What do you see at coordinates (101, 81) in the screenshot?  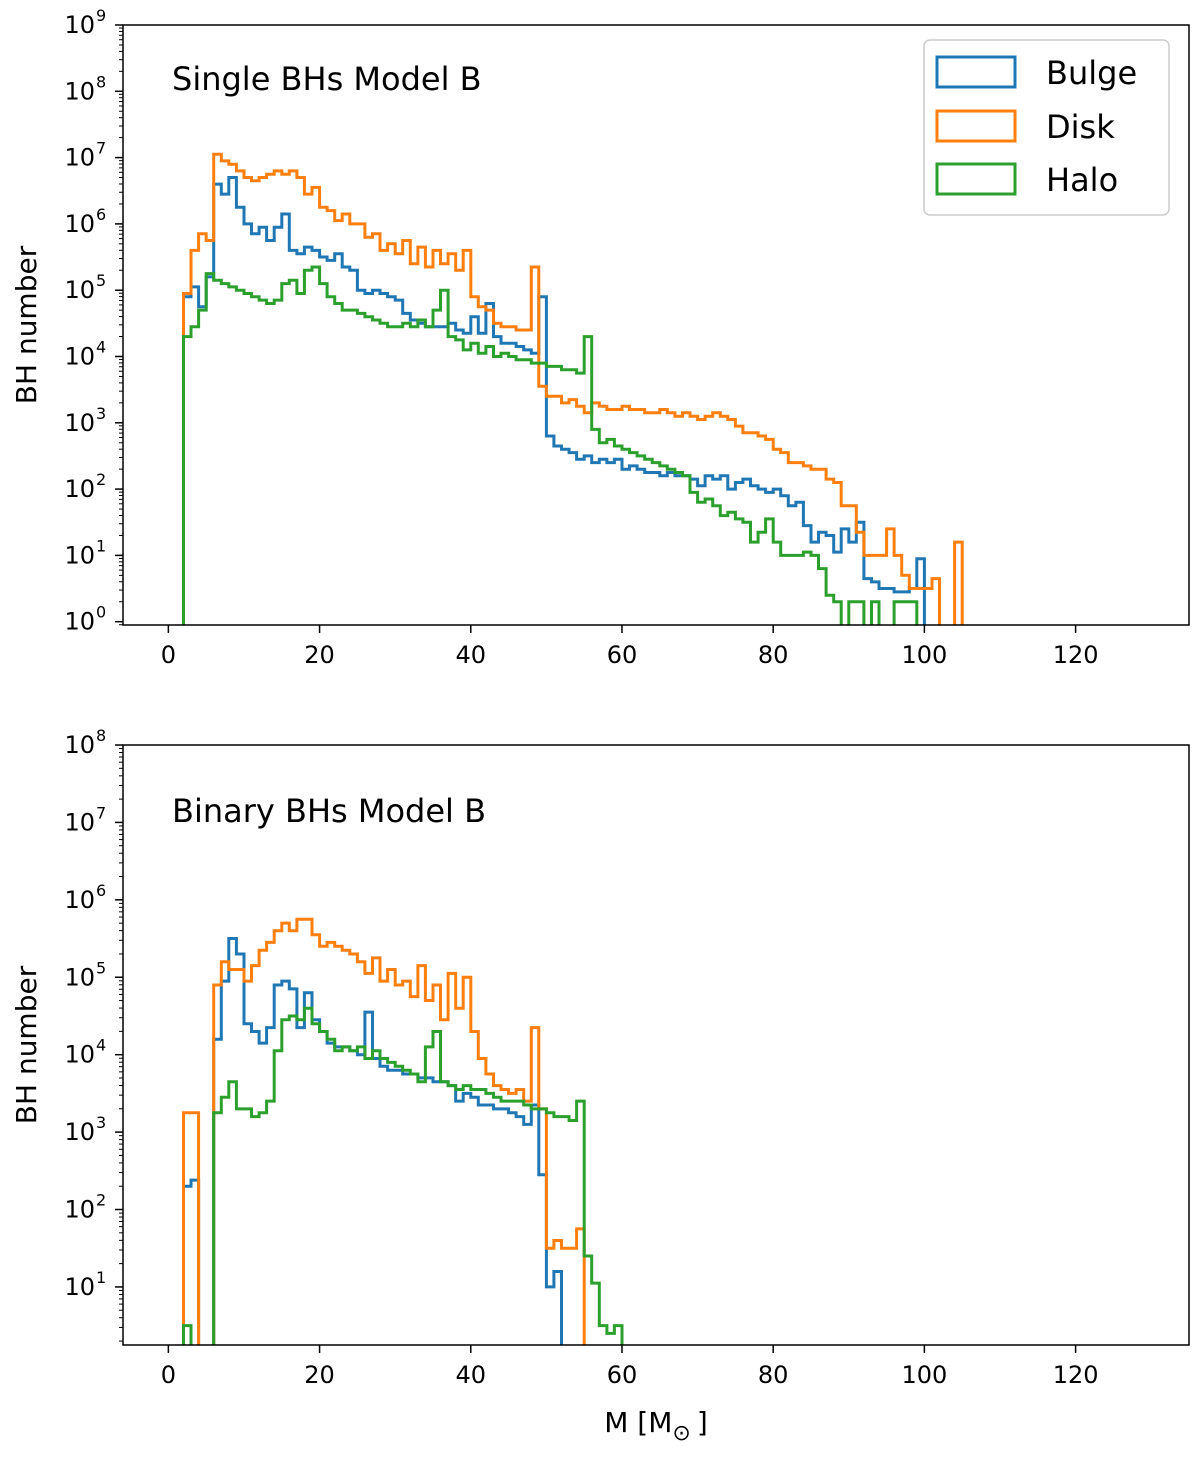 I see `top-ytick-exponent: 8` at bounding box center [101, 81].